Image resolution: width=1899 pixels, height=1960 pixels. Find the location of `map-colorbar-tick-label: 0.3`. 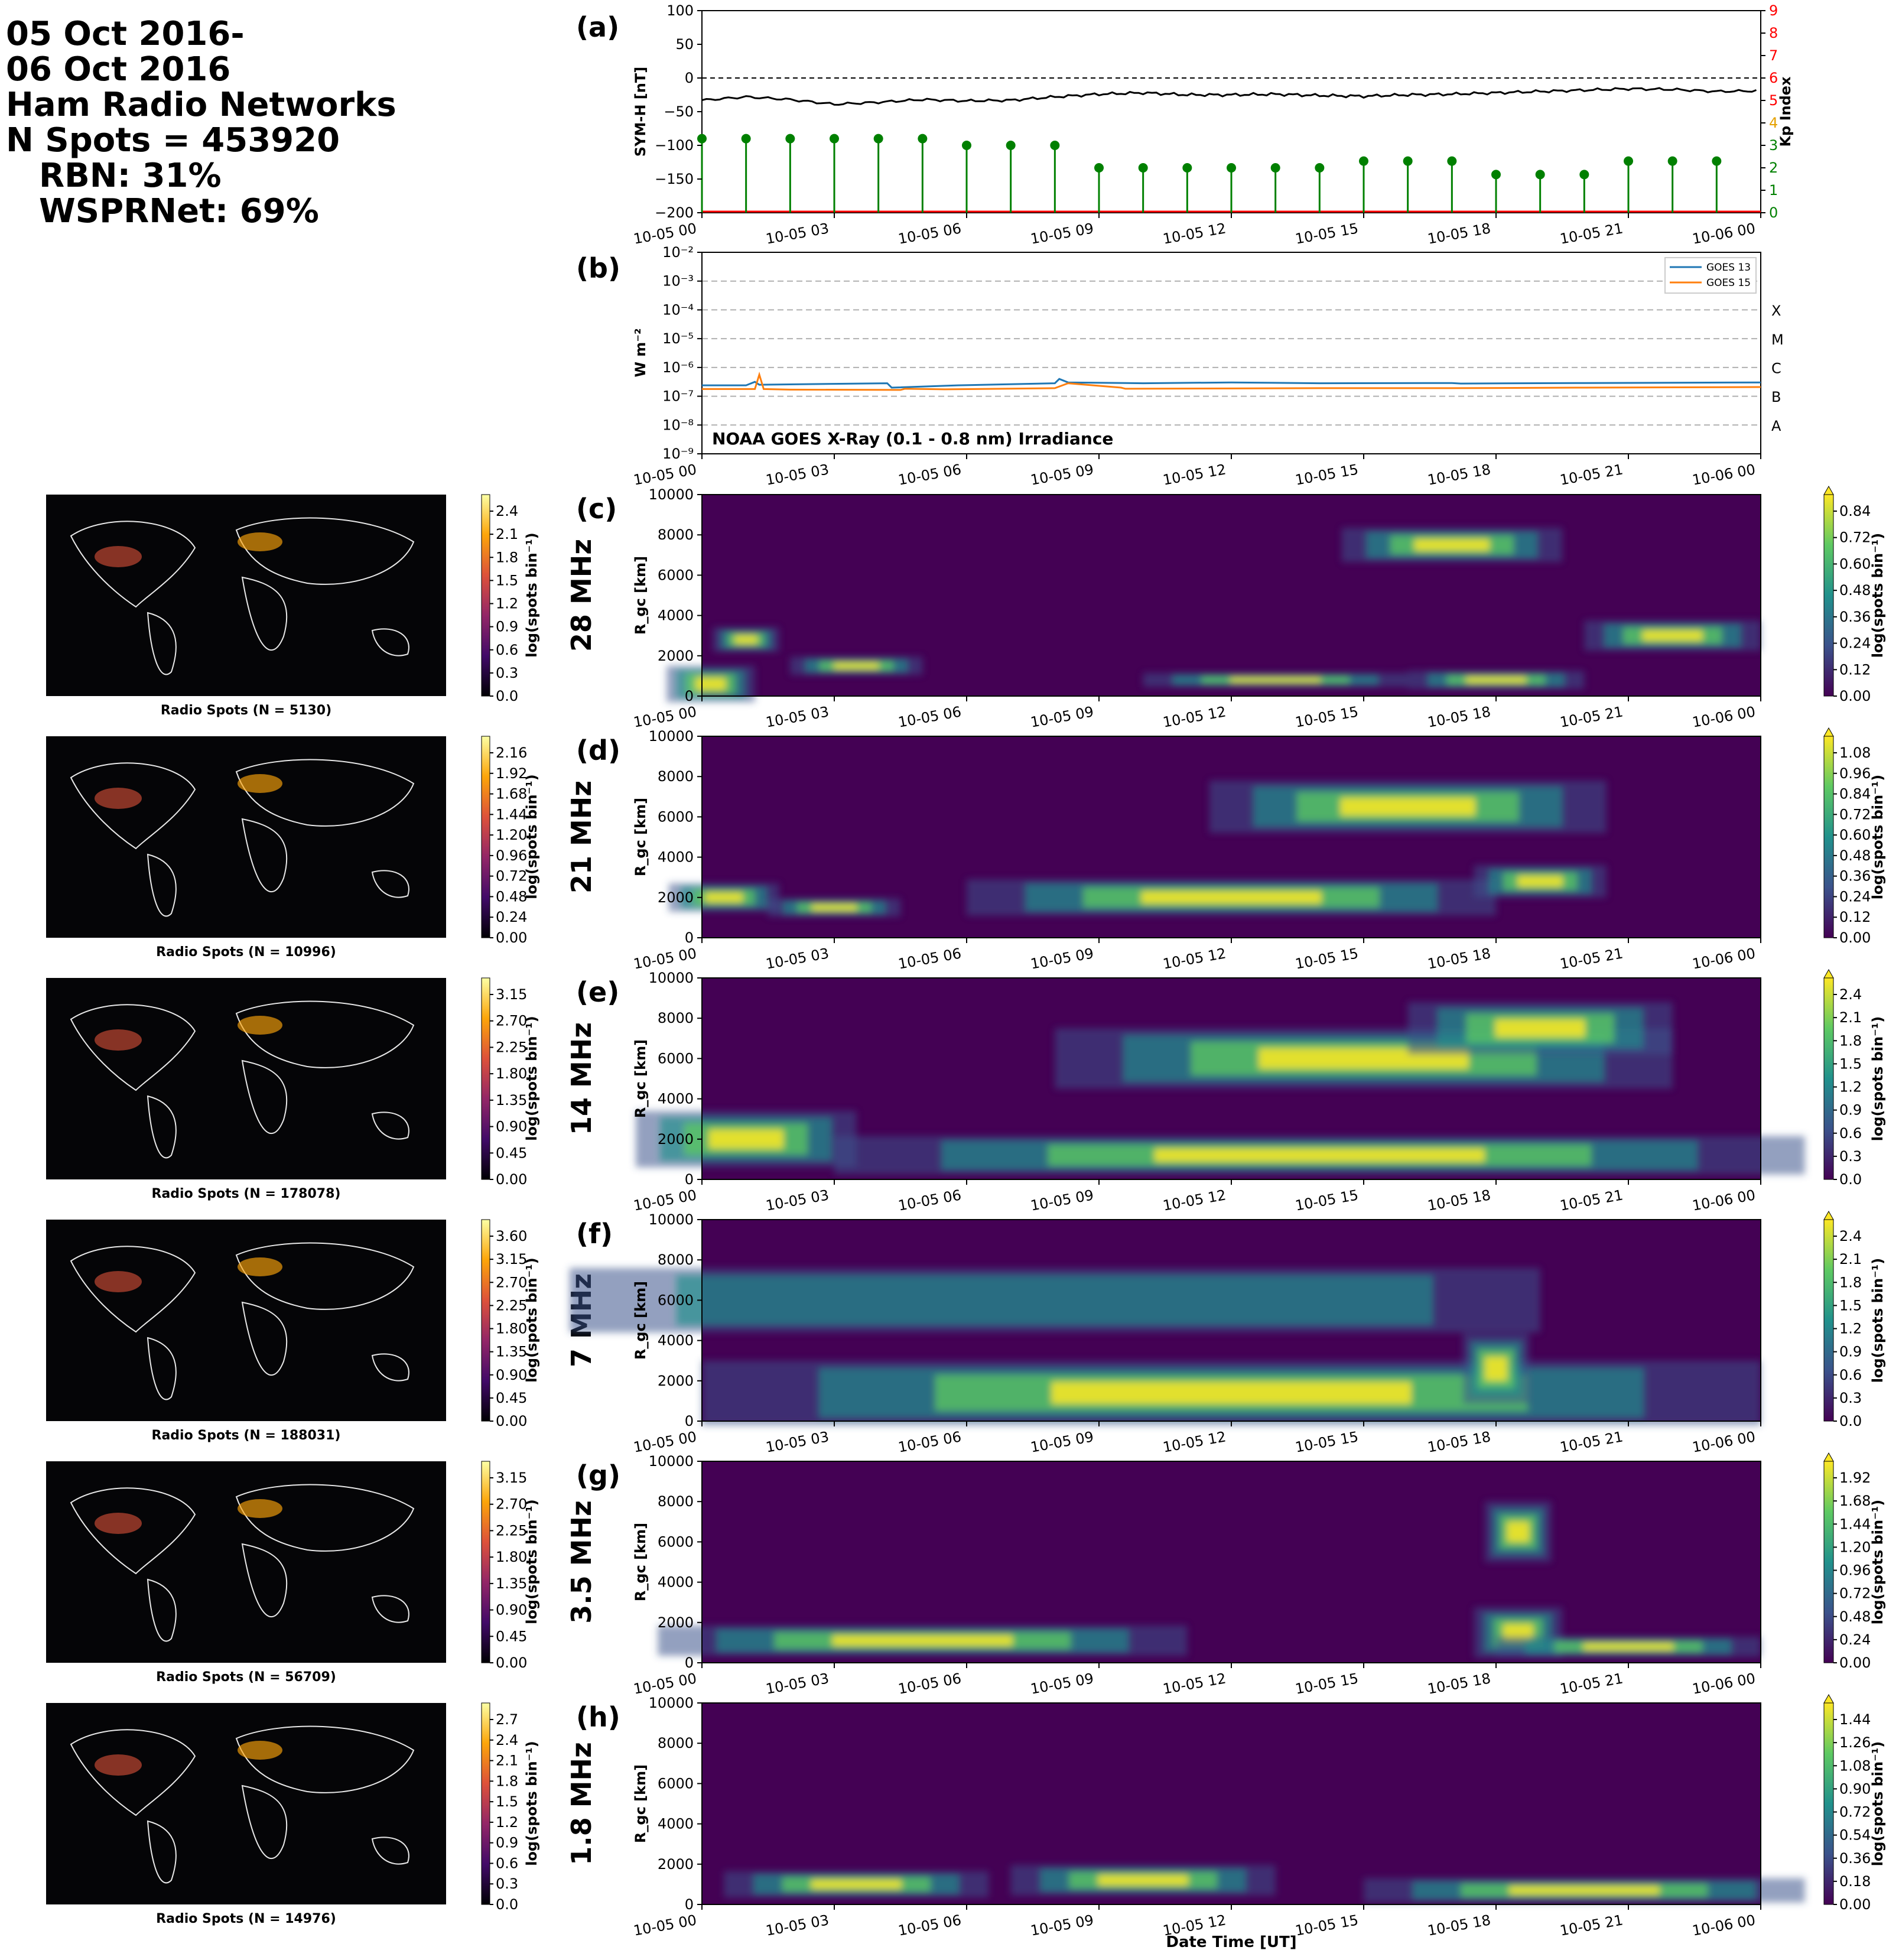

map-colorbar-tick-label: 0.3 is located at coordinates (507, 1884).